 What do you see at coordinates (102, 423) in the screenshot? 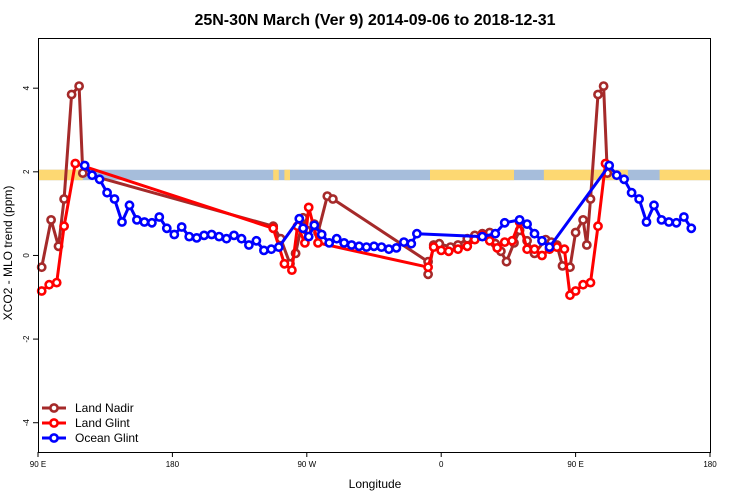
I see `legend-label: Land Glint` at bounding box center [102, 423].